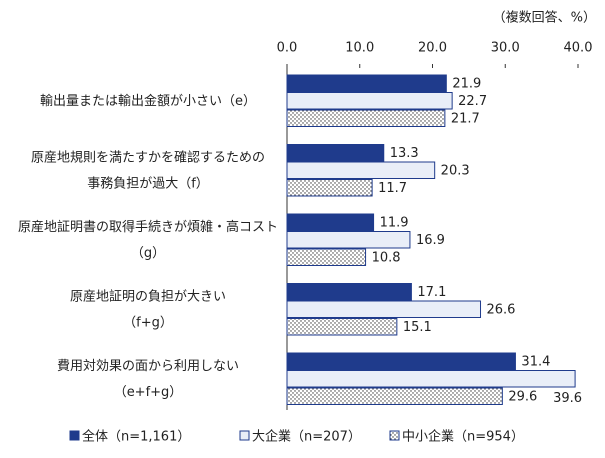 Image resolution: width=605 pixels, height=458 pixels. What do you see at coordinates (567, 398) in the screenshot?
I see `value-label: 39.6` at bounding box center [567, 398].